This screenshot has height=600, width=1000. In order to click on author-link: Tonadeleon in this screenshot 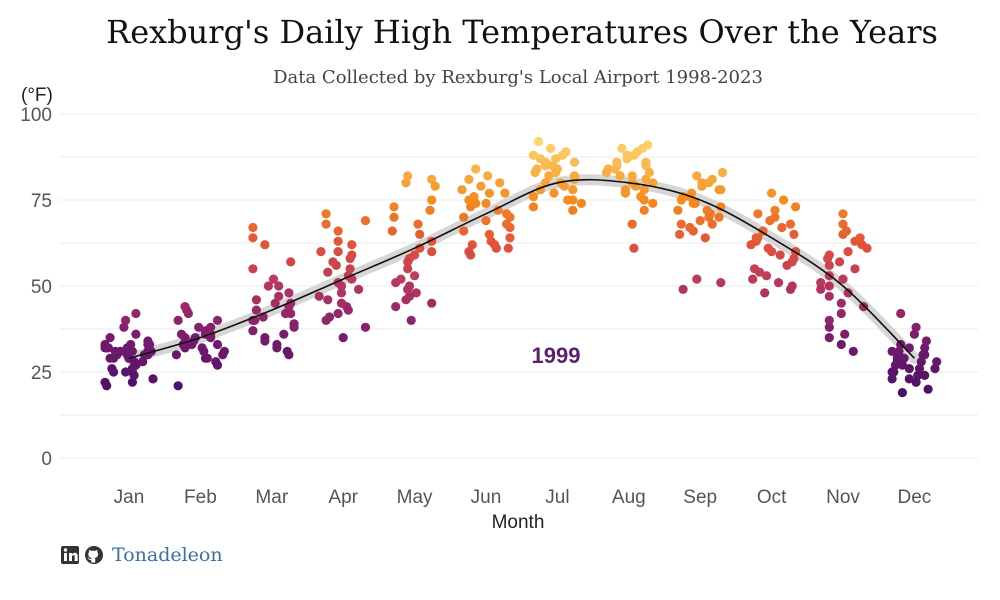, I will do `click(167, 555)`.